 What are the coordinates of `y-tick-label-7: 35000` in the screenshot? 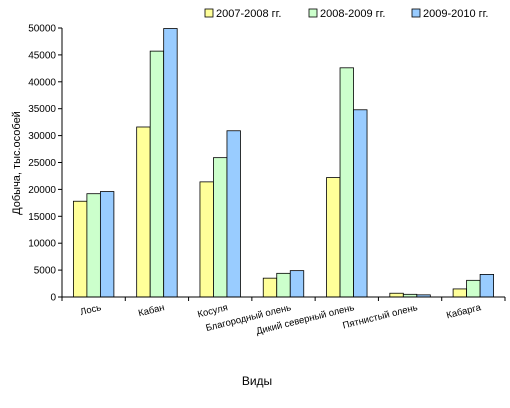 It's located at (42, 109).